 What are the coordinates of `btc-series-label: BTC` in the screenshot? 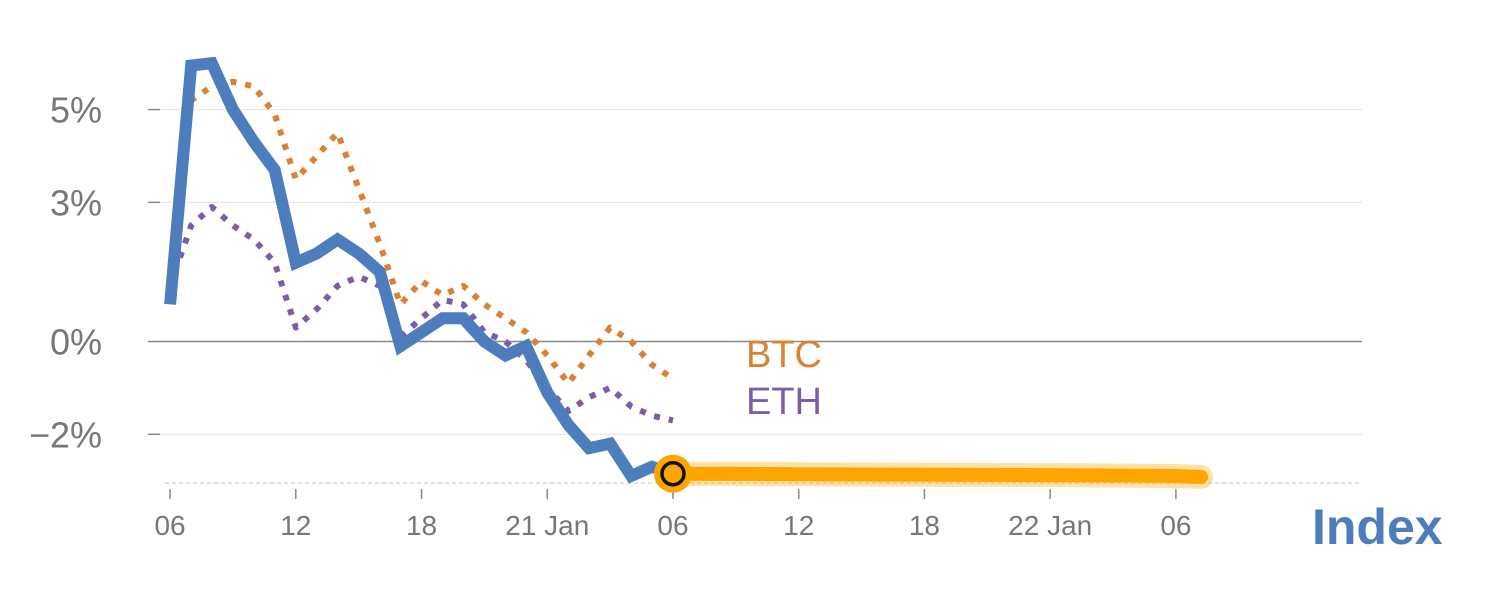 It's located at (784, 355).